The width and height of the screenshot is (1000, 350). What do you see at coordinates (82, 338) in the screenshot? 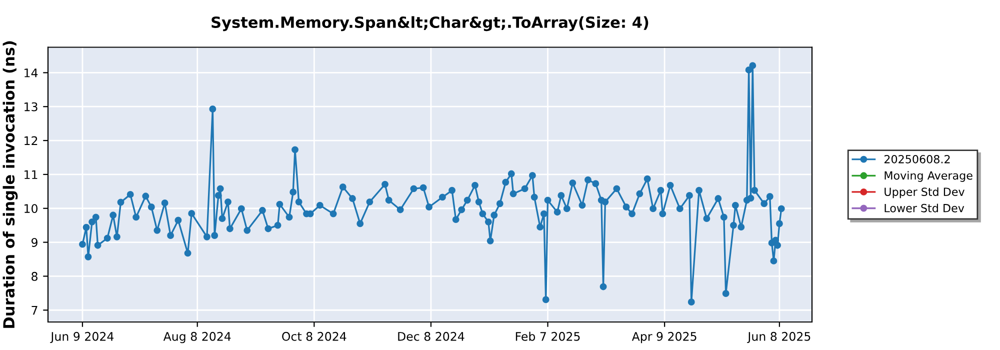
I see `x-tick-label: Jun 9 2024` at bounding box center [82, 338].